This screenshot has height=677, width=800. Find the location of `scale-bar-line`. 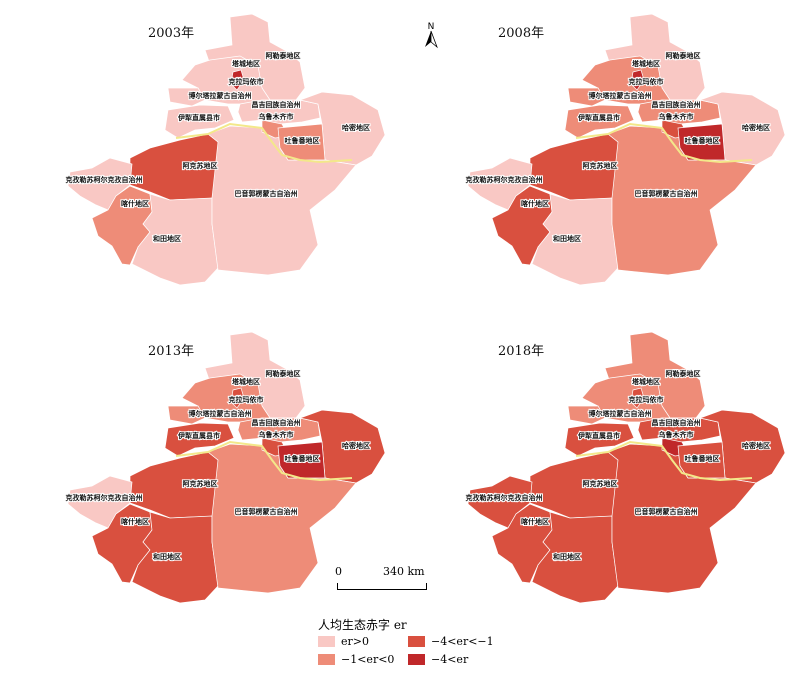

scale-bar-line is located at coordinates (382, 586).